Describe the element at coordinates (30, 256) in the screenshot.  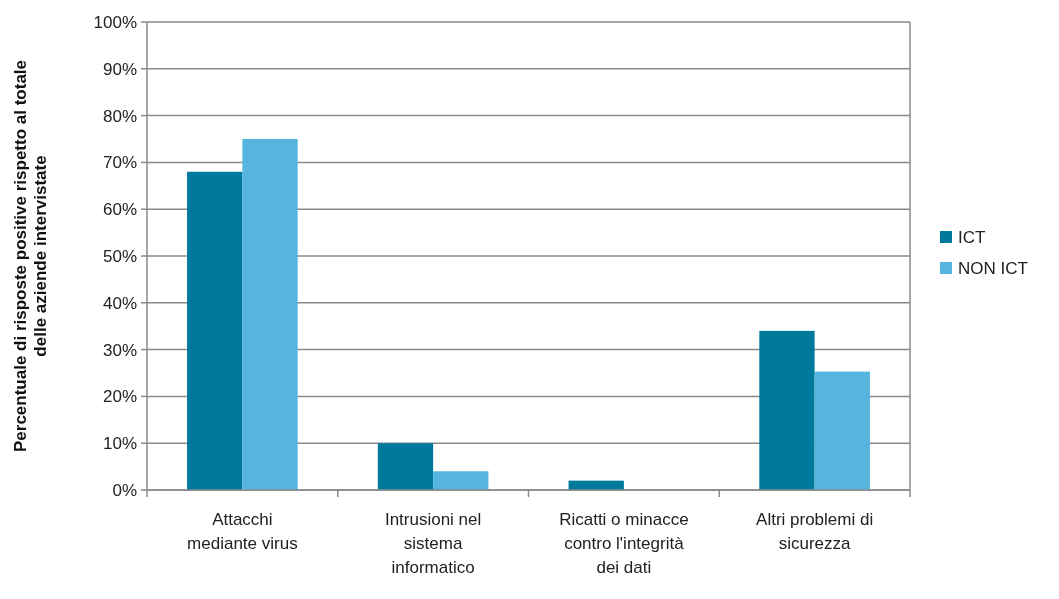
I see `y-axis-title: Percentuale di risposte positive rispetto al totale delle aziende intervistate` at that location.